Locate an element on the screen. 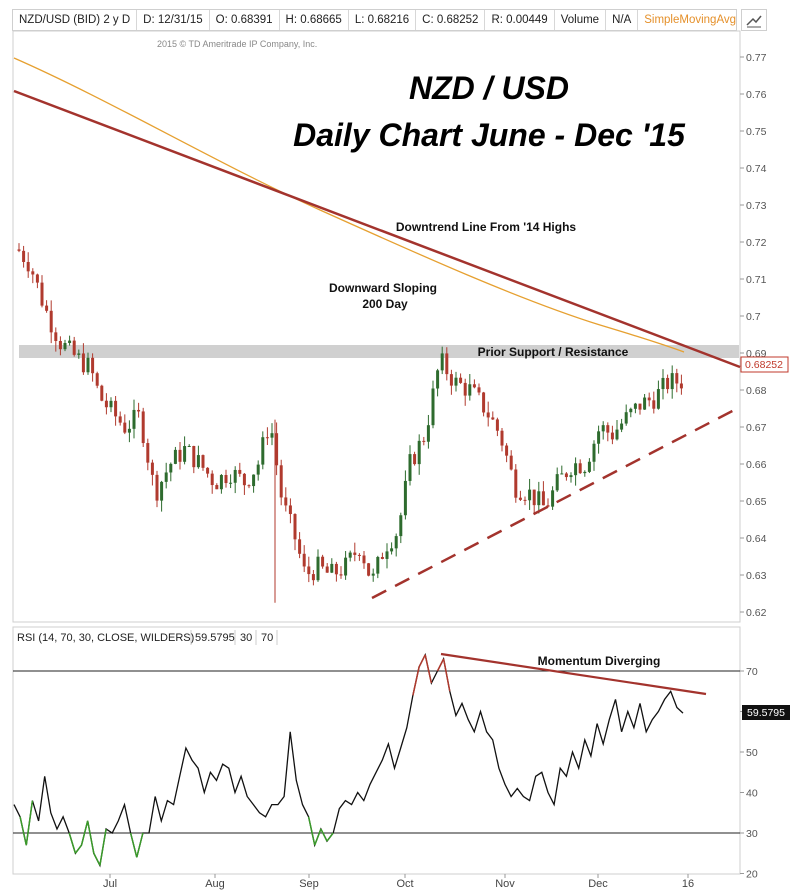  momentum-divergence-line is located at coordinates (573, 674).